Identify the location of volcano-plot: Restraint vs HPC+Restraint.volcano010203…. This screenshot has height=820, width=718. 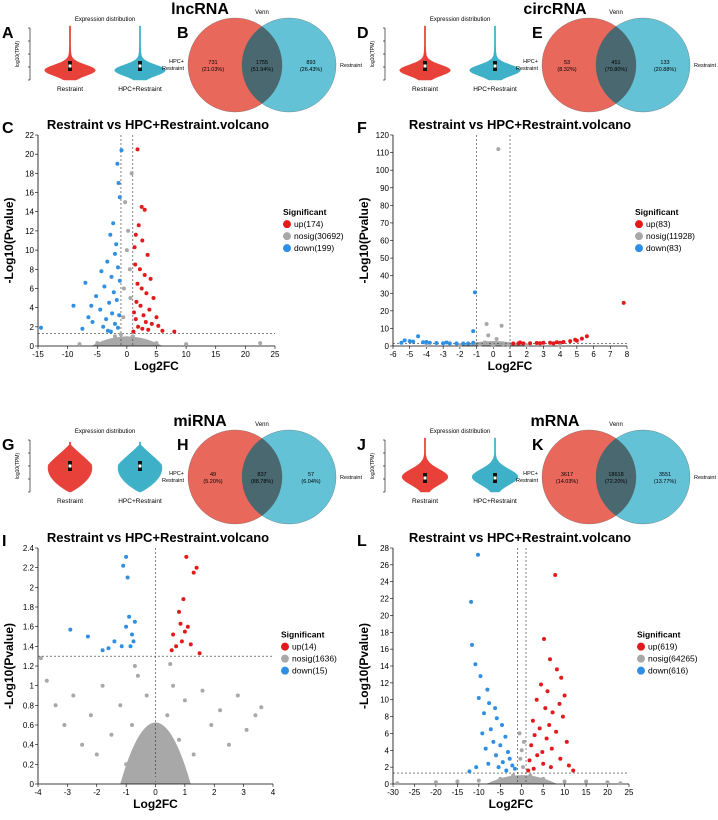
(526, 245).